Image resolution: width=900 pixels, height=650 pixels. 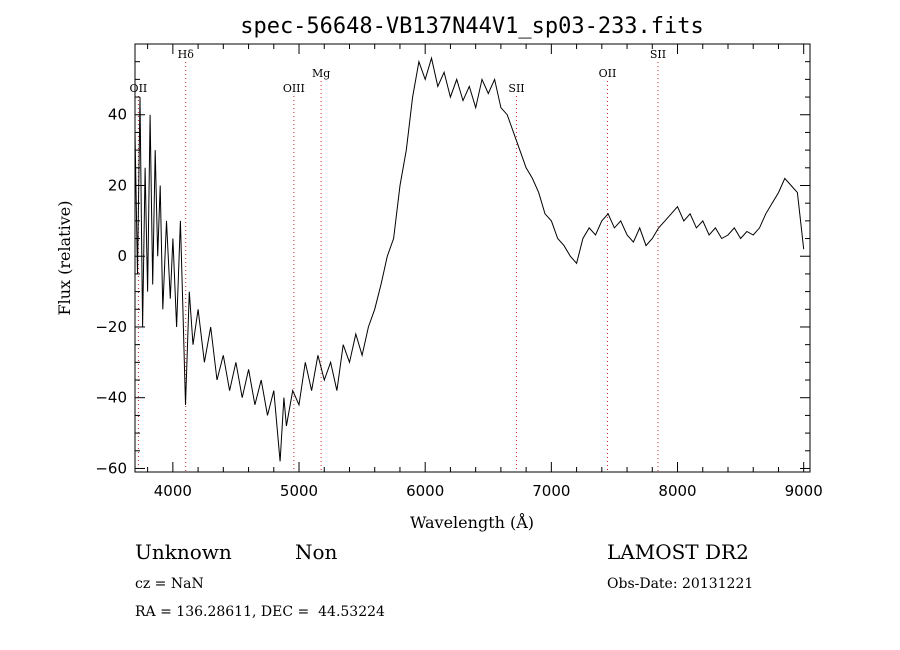 What do you see at coordinates (299, 491) in the screenshot?
I see `x-tick-label: 5000` at bounding box center [299, 491].